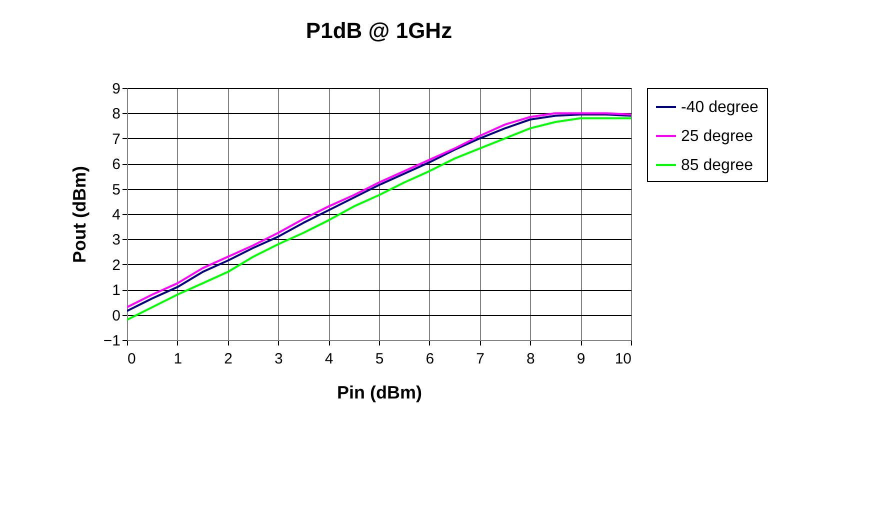  Describe the element at coordinates (111, 341) in the screenshot. I see `y-tick-label: −1` at that location.